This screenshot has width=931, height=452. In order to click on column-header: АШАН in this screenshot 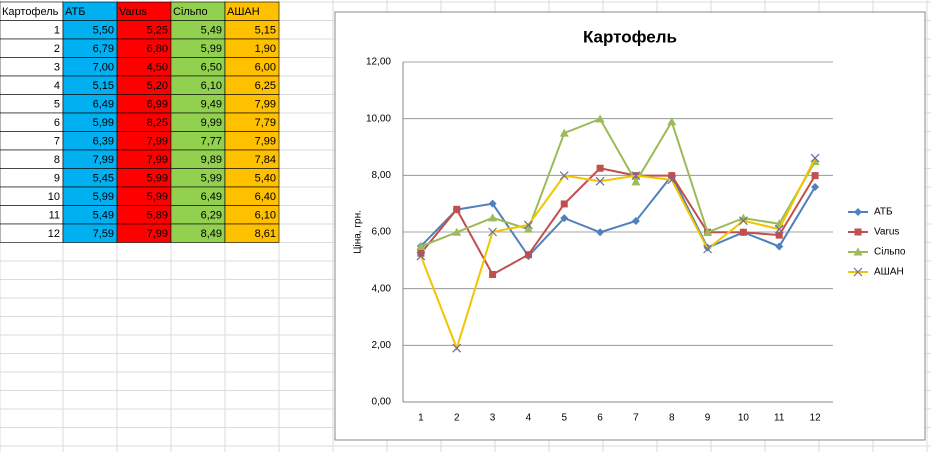, I will do `click(243, 12)`.